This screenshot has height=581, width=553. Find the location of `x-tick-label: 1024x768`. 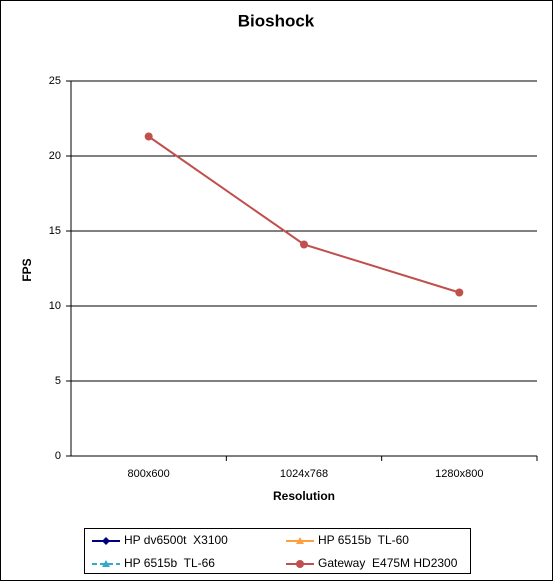

x-tick-label: 1024x768 is located at coordinates (304, 474).